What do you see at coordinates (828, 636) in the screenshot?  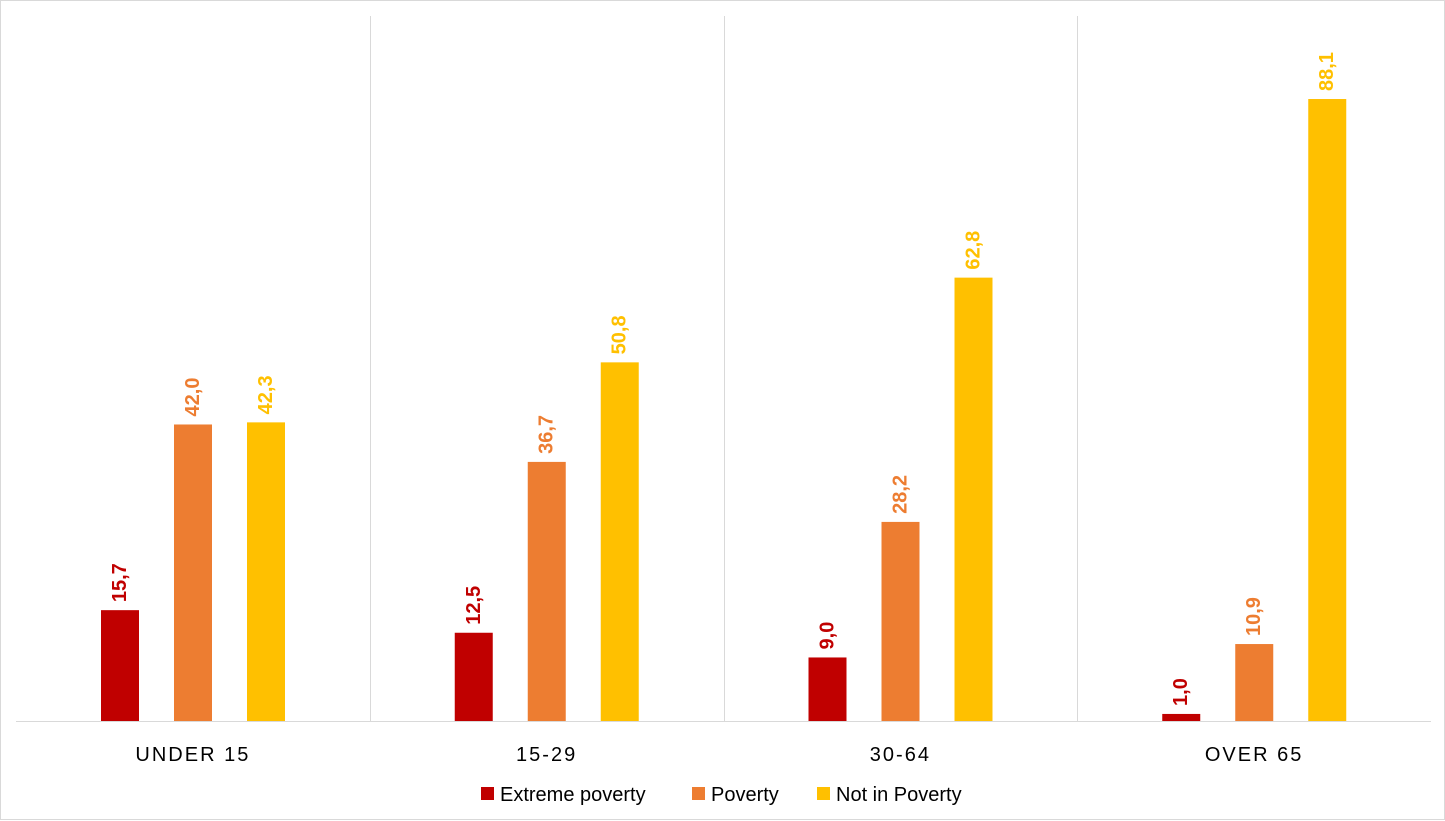 I see `data-label: 9,0` at bounding box center [828, 636].